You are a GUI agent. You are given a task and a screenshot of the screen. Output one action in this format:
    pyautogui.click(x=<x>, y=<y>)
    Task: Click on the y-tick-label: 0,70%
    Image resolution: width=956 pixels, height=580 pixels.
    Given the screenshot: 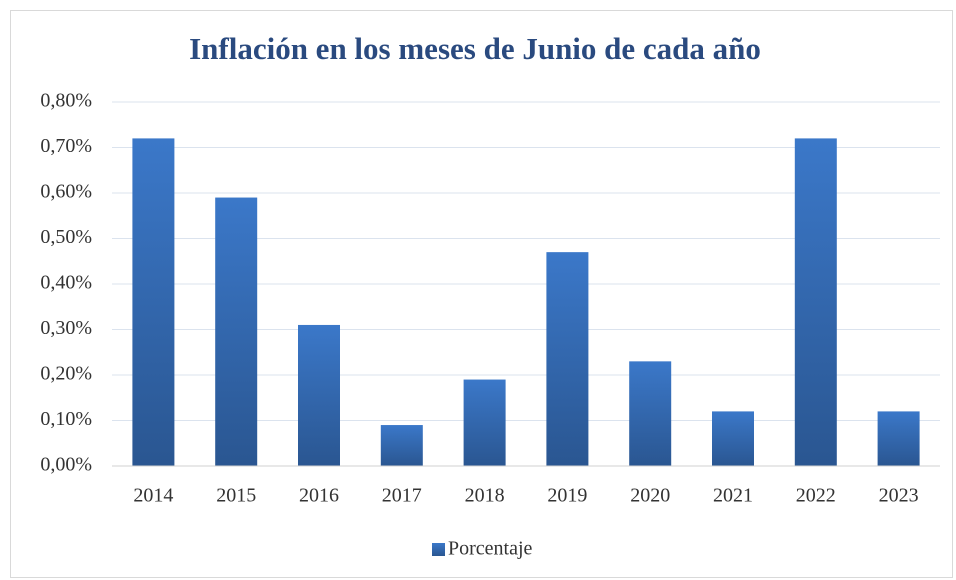 What is the action you would take?
    pyautogui.click(x=66, y=146)
    